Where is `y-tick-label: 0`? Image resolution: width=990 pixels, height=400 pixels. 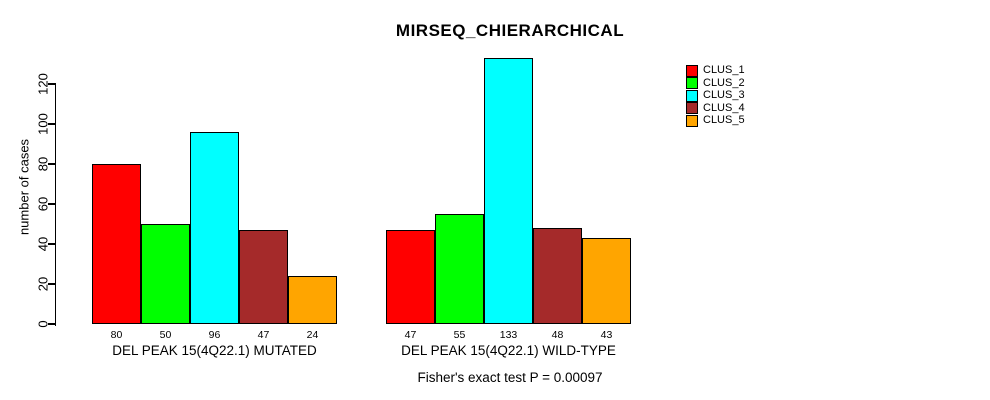 y-tick-label: 0 is located at coordinates (43, 324).